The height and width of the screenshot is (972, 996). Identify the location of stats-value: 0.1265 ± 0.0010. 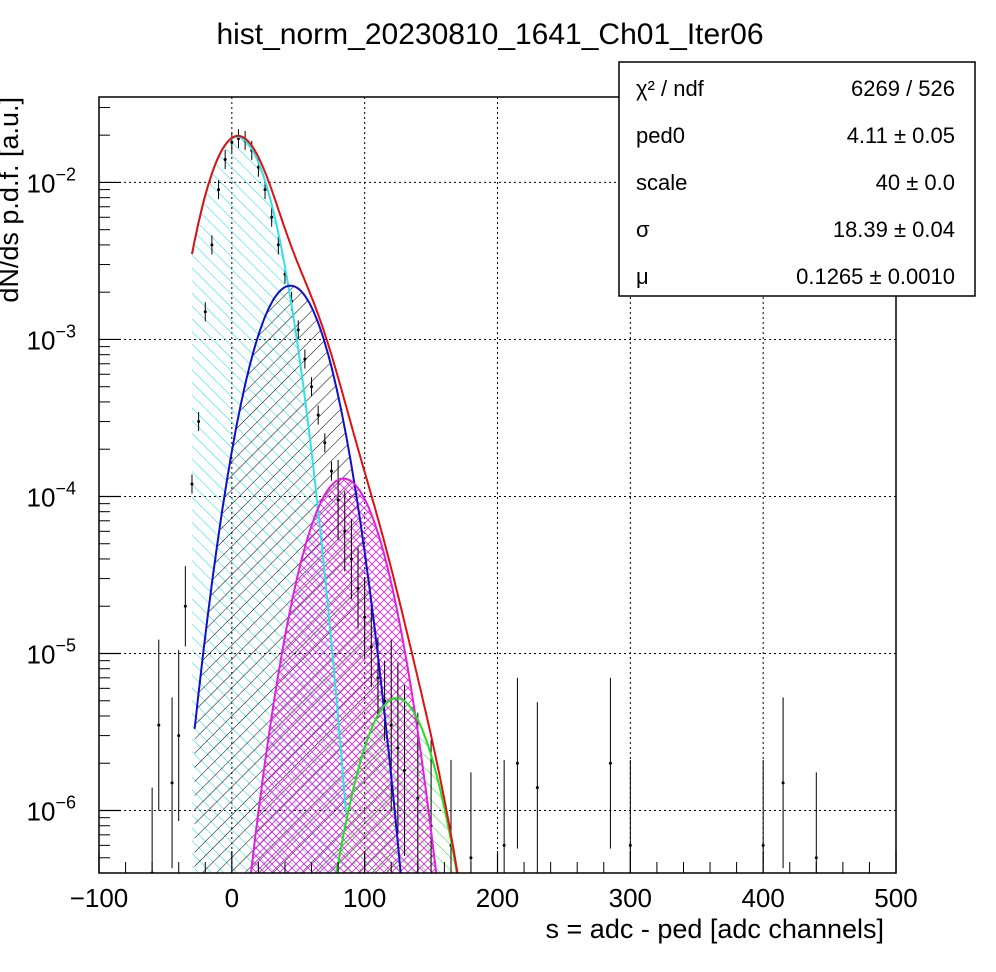
(875, 276).